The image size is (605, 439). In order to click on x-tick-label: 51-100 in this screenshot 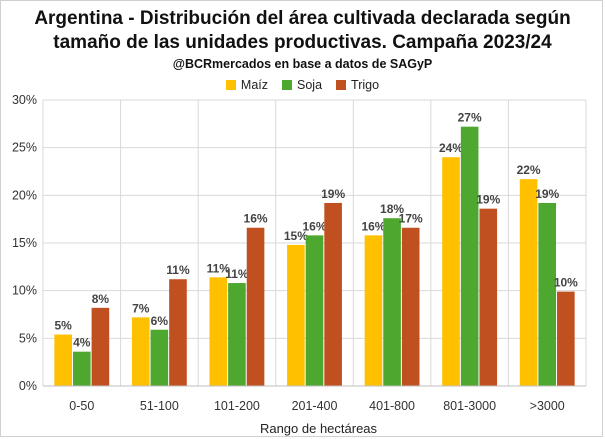, I will do `click(159, 406)`.